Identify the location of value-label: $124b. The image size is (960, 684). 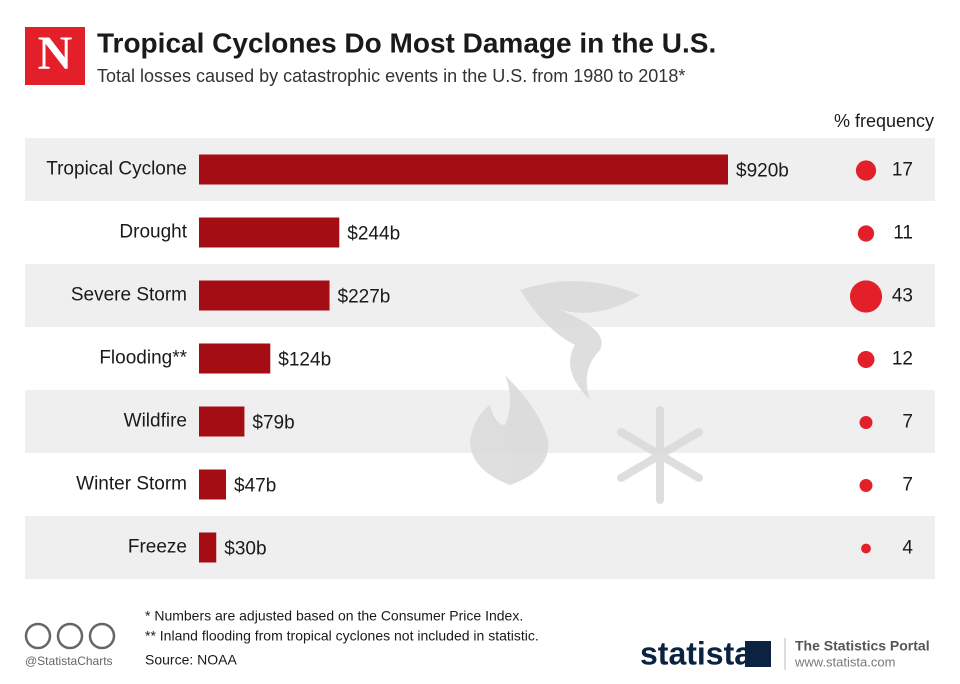
(304, 360).